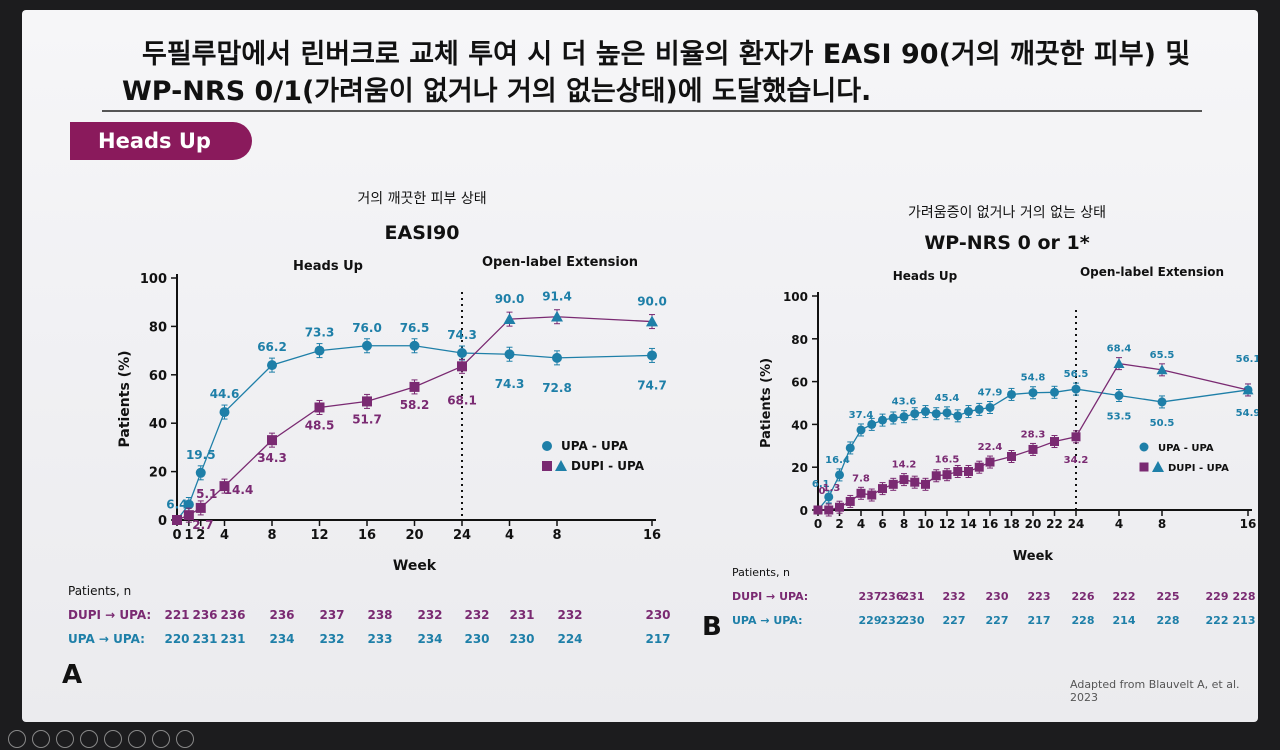  What do you see at coordinates (176, 639) in the screenshot?
I see `patients-count: 220` at bounding box center [176, 639].